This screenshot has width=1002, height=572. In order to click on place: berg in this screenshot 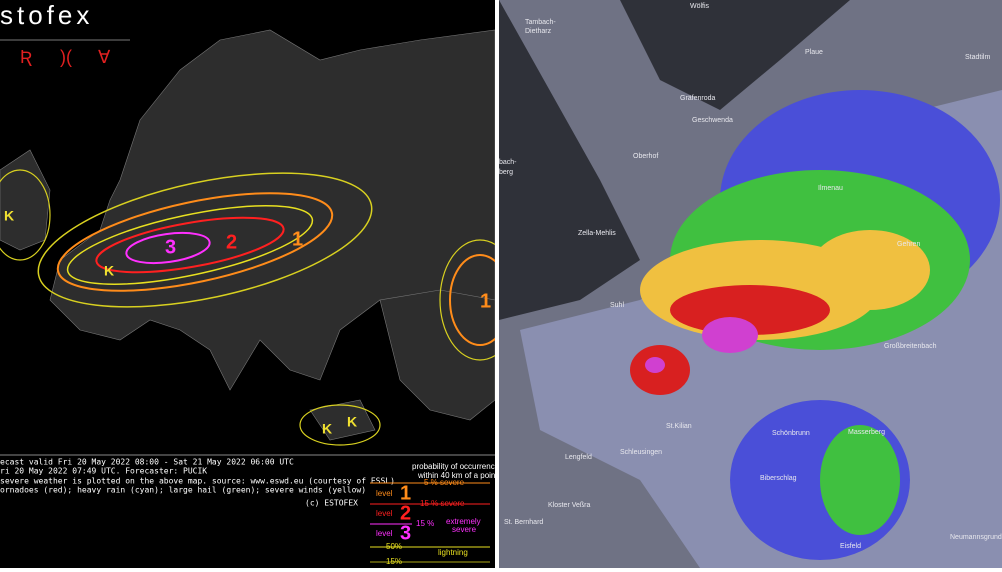, I will do `click(506, 172)`.